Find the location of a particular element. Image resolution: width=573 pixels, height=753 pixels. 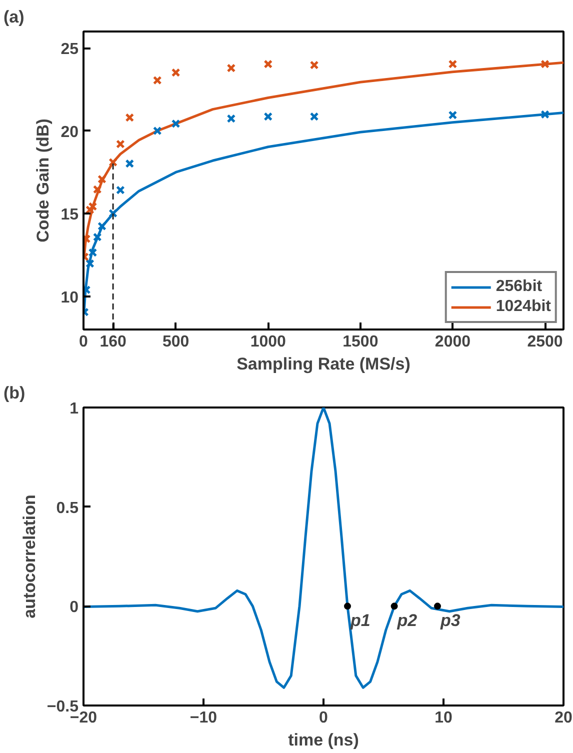

x-tick-label: 2500 is located at coordinates (545, 342).